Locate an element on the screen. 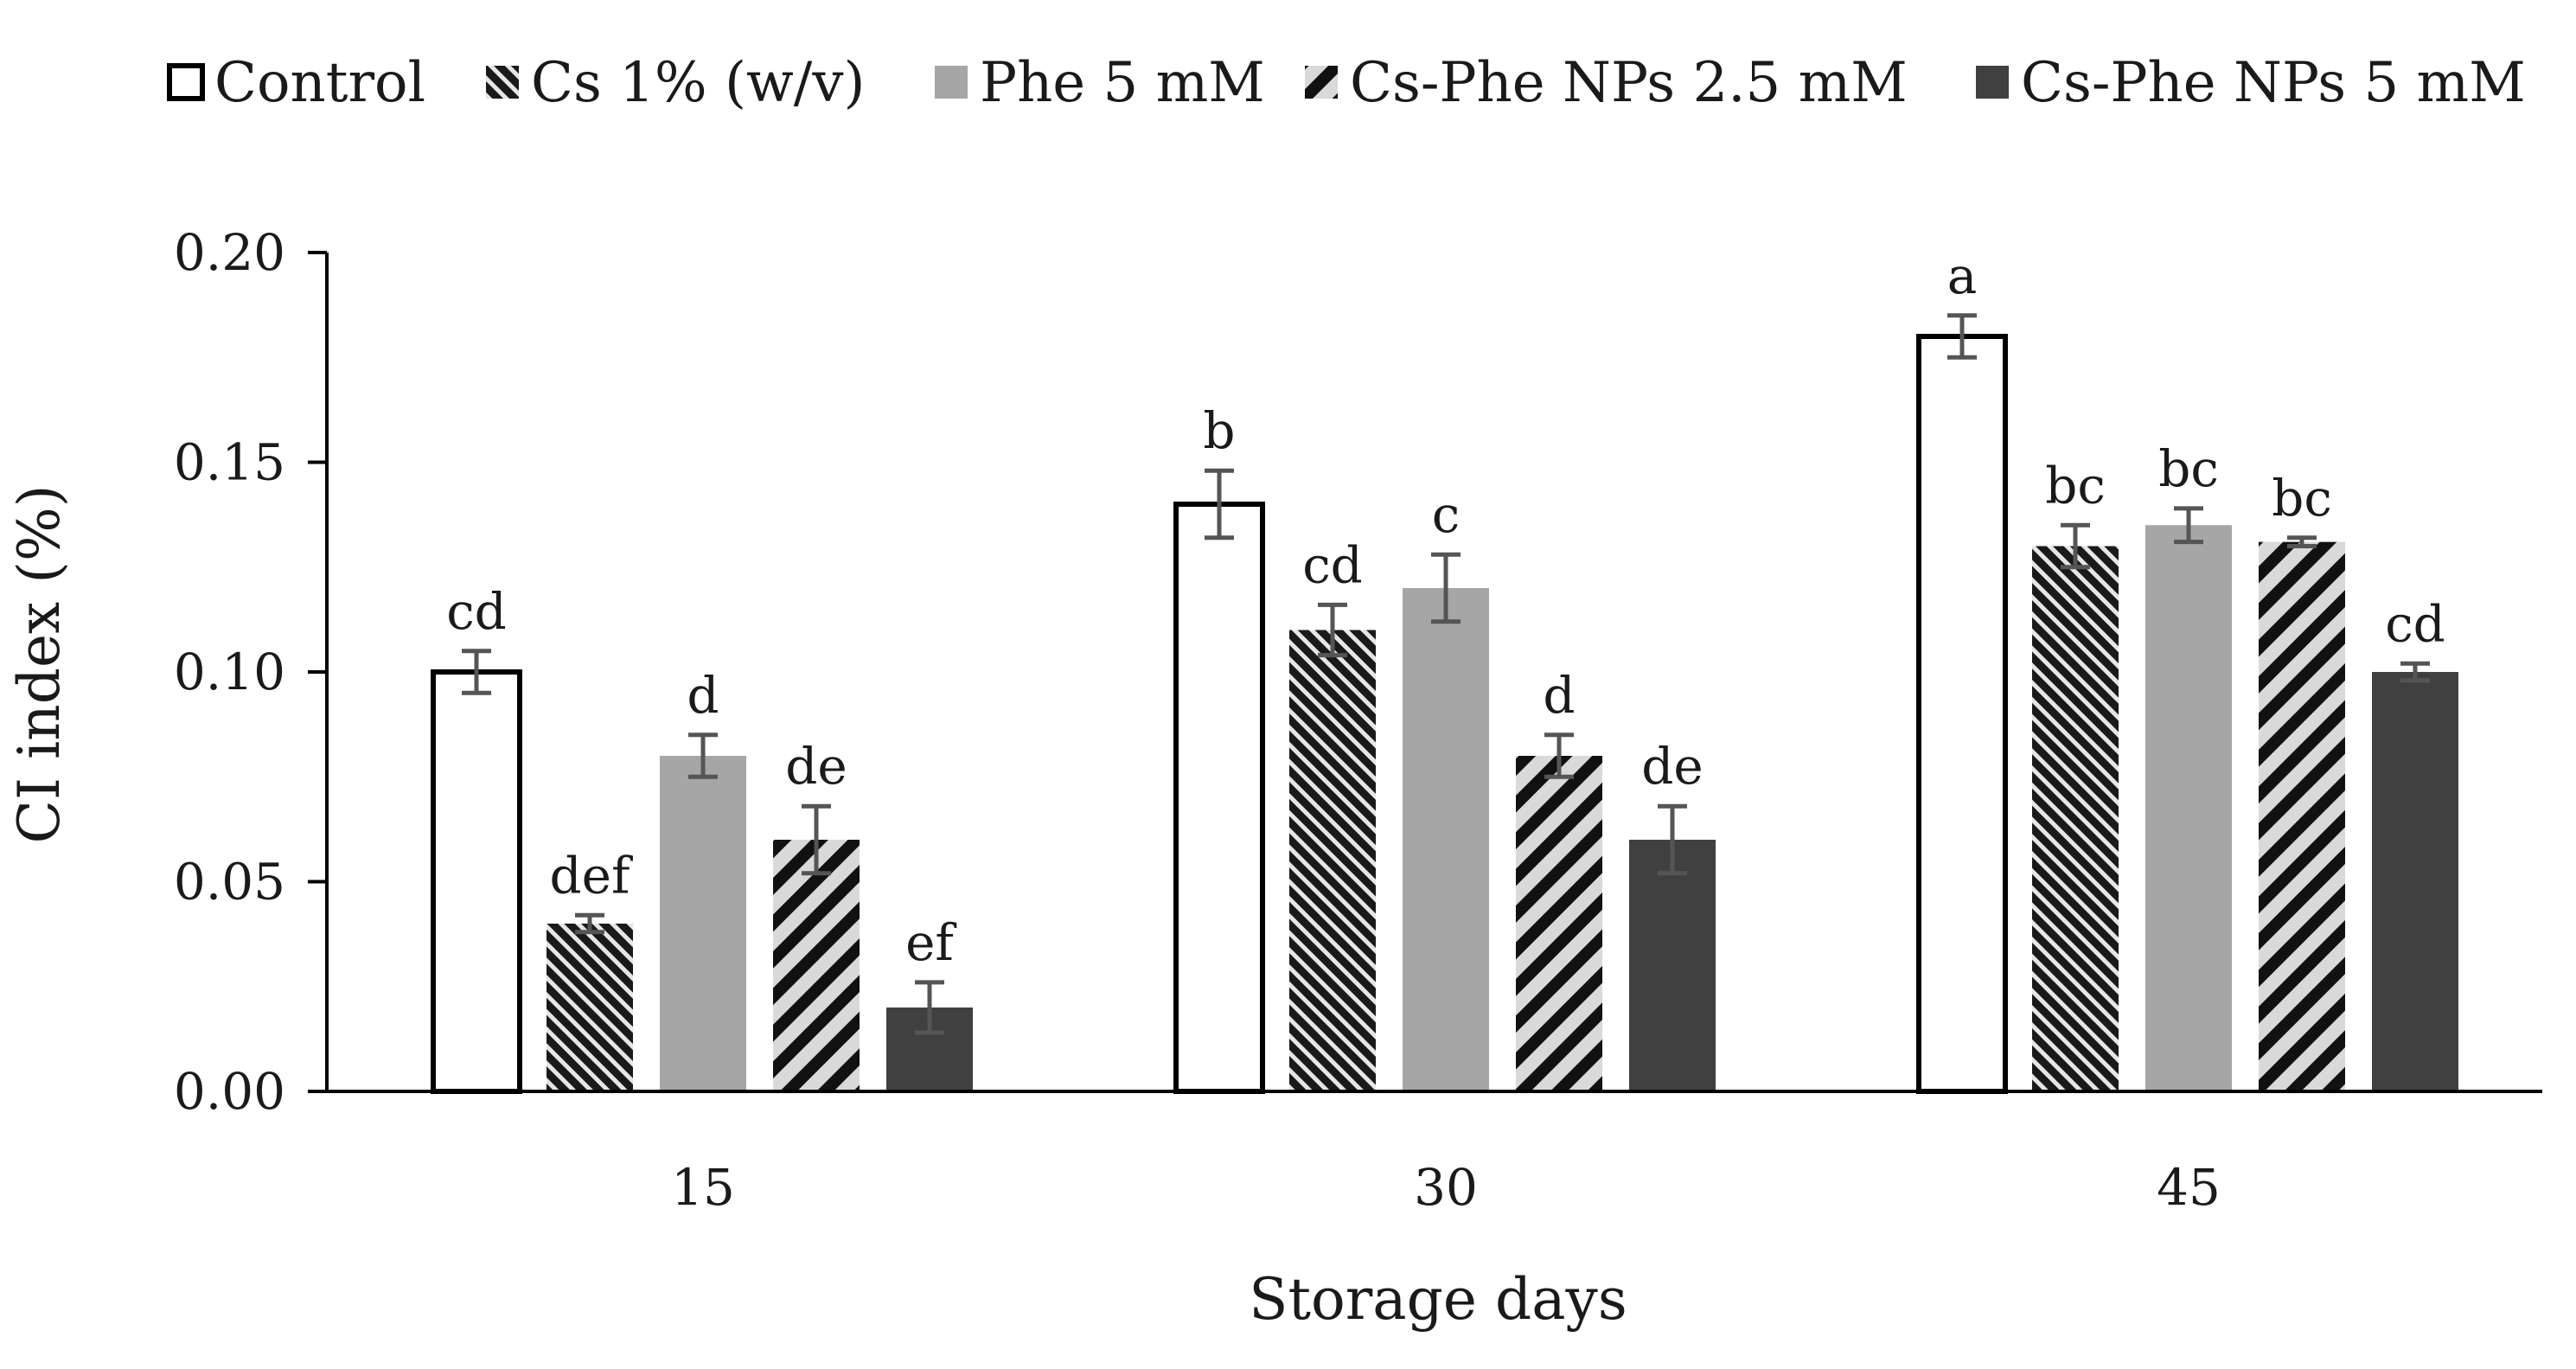  legend-swatch-dark is located at coordinates (1992, 82).